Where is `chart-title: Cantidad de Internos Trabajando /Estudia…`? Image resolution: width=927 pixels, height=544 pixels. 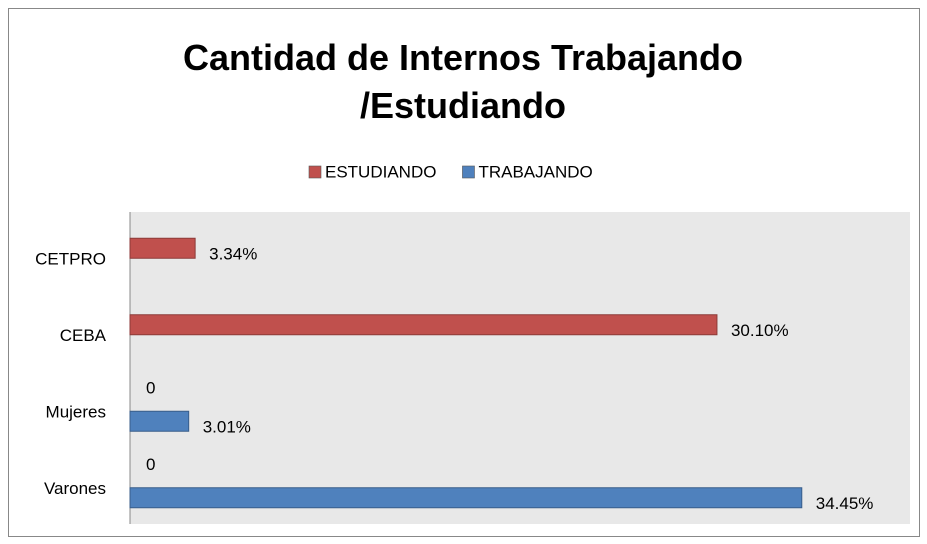 chart-title: Cantidad de Internos Trabajando /Estudia… is located at coordinates (463, 81).